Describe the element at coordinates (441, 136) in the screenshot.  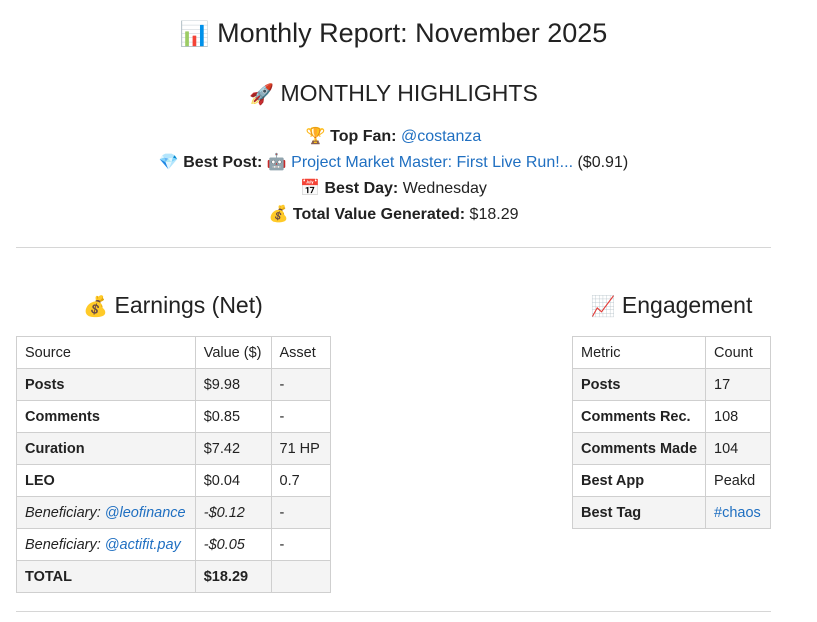
I see `top-fan-link: @costanza` at that location.